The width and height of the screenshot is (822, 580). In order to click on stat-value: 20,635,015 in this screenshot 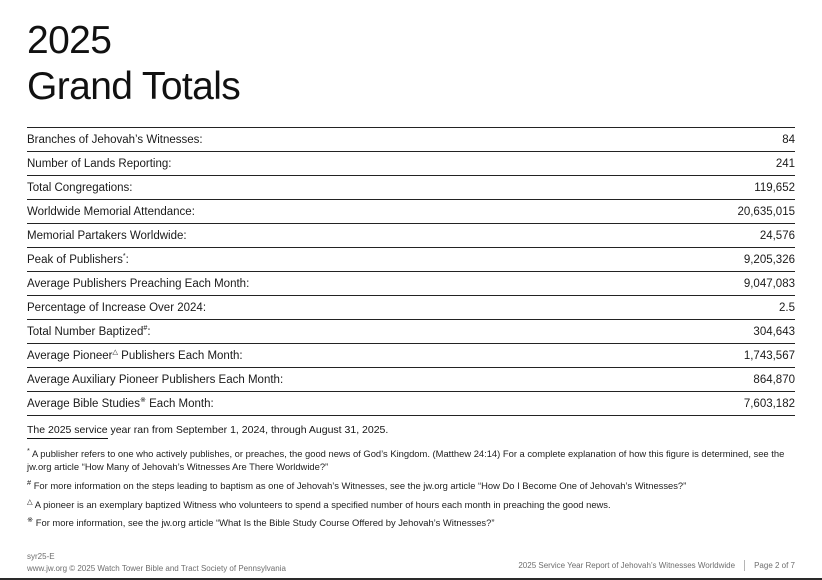, I will do `click(766, 211)`.